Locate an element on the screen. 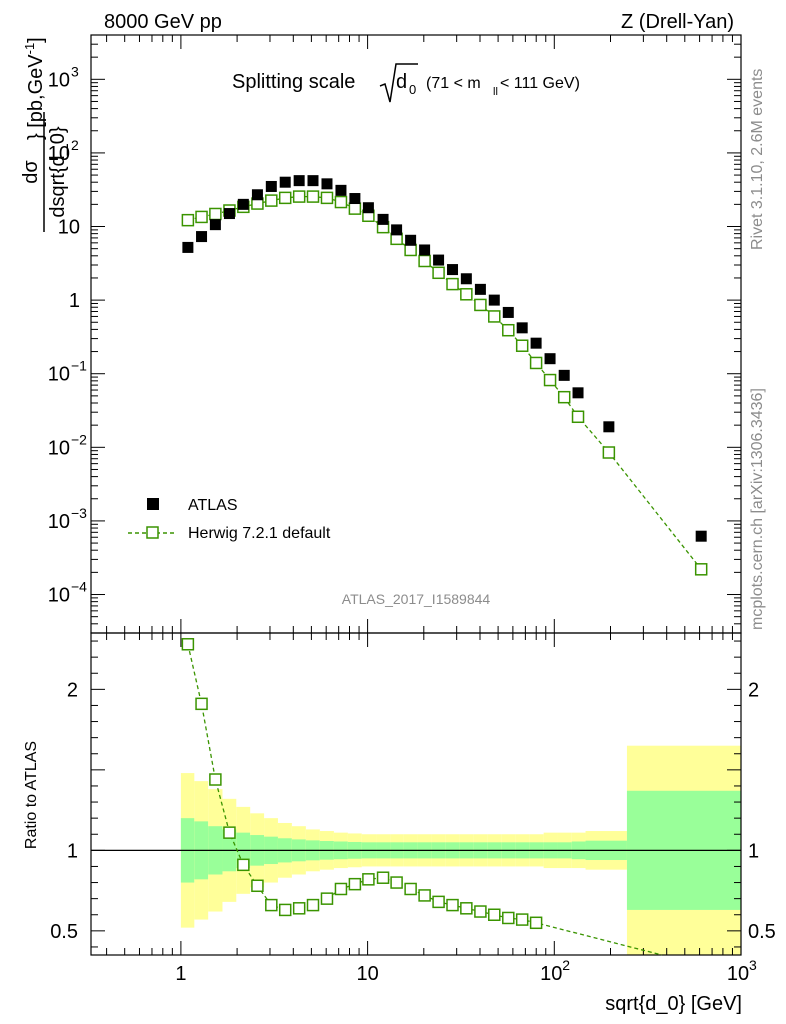 This screenshot has height=1024, width=786. xtick-exp: 2 is located at coordinates (566, 965).